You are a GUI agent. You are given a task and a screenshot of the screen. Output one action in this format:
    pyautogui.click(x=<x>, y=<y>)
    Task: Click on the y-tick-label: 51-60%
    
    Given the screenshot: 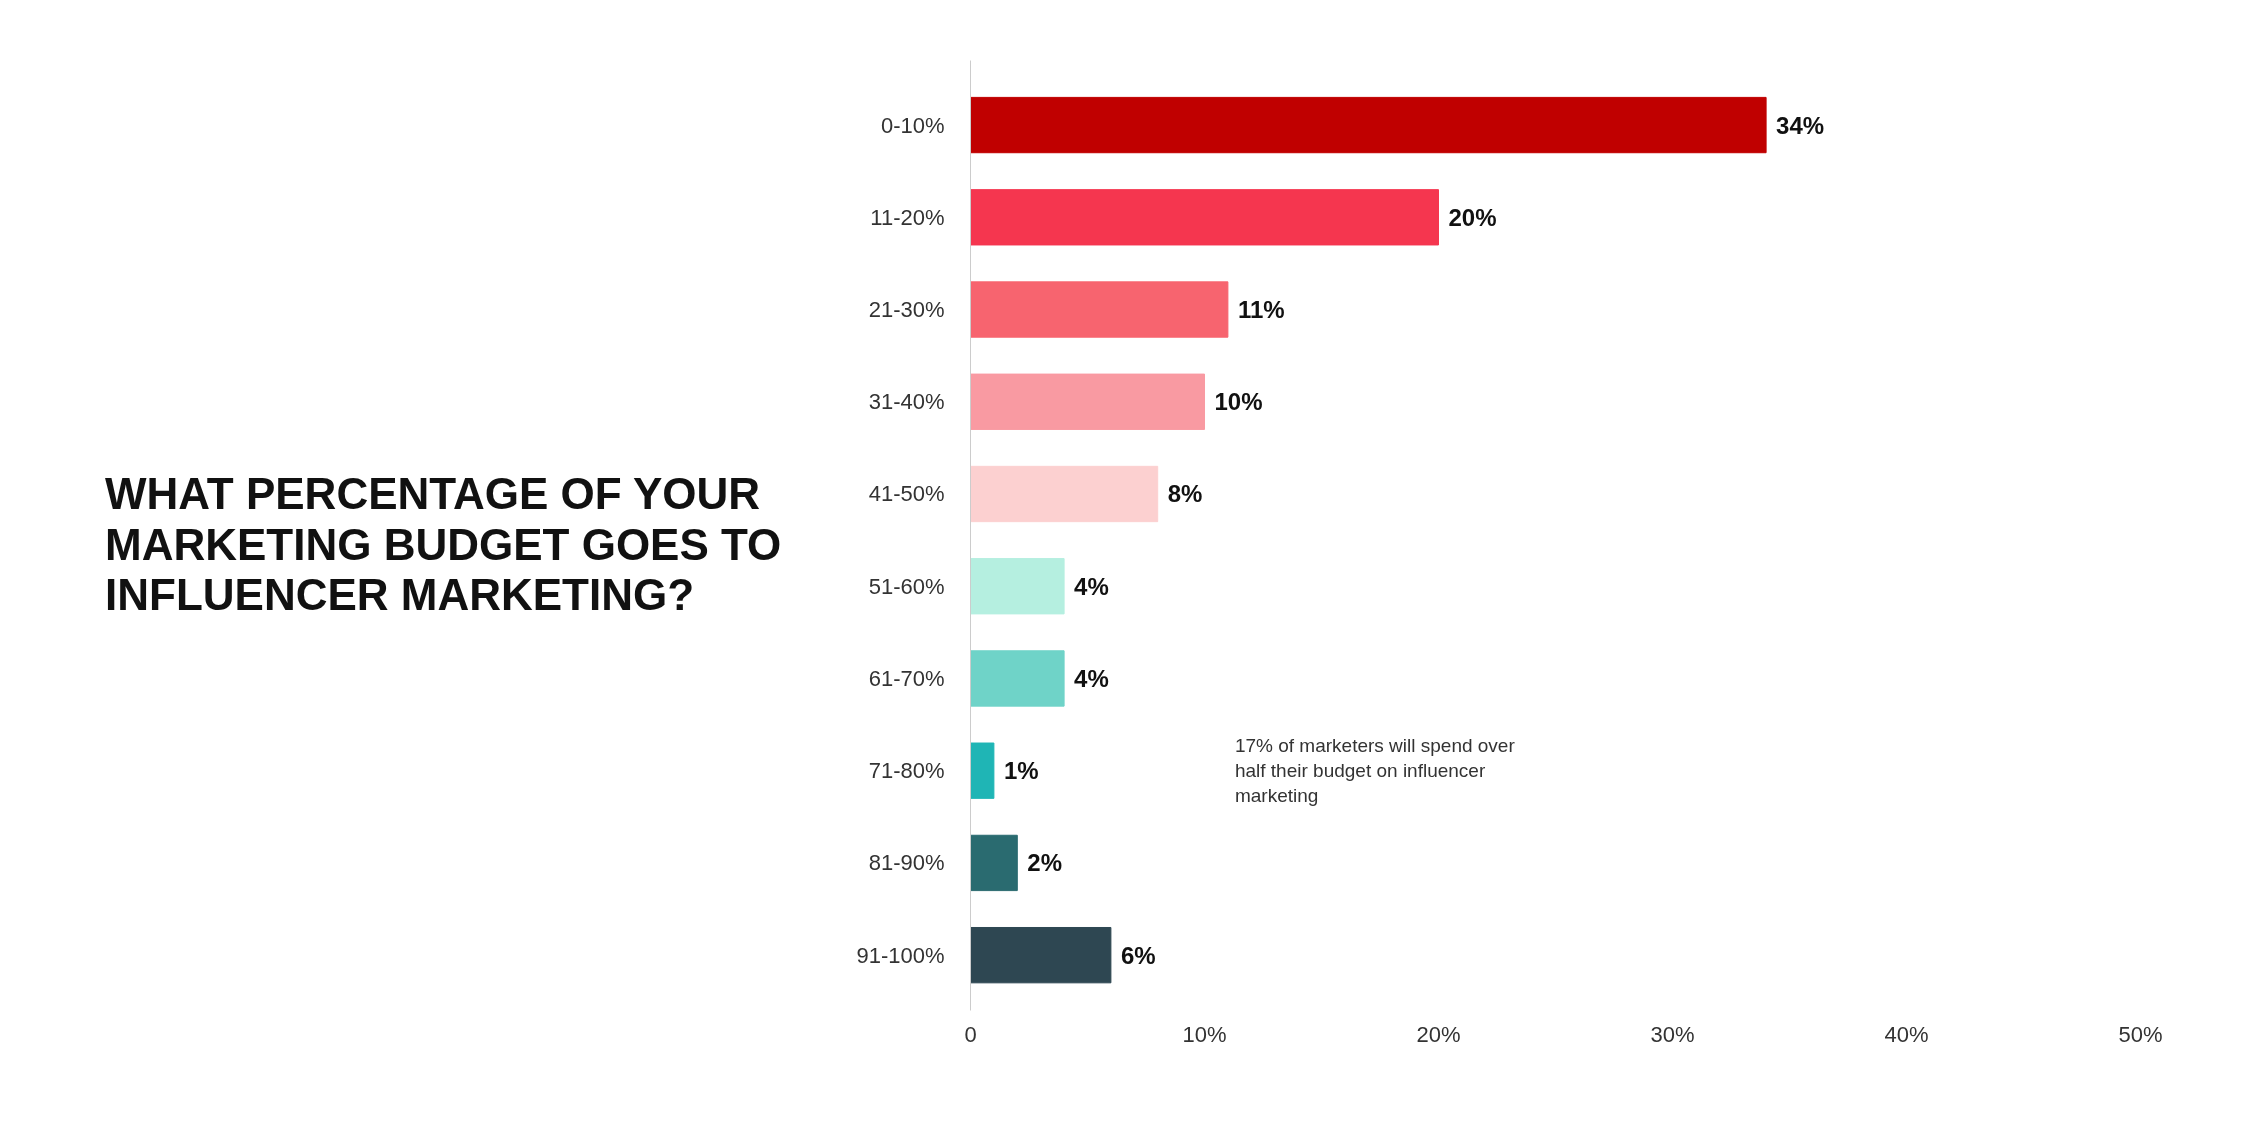 What is the action you would take?
    pyautogui.click(x=906, y=586)
    